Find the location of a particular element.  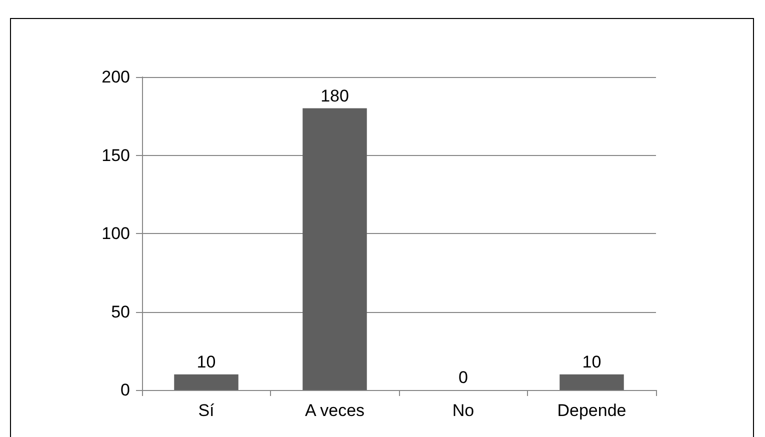

y-tick-label: 200 is located at coordinates (116, 77).